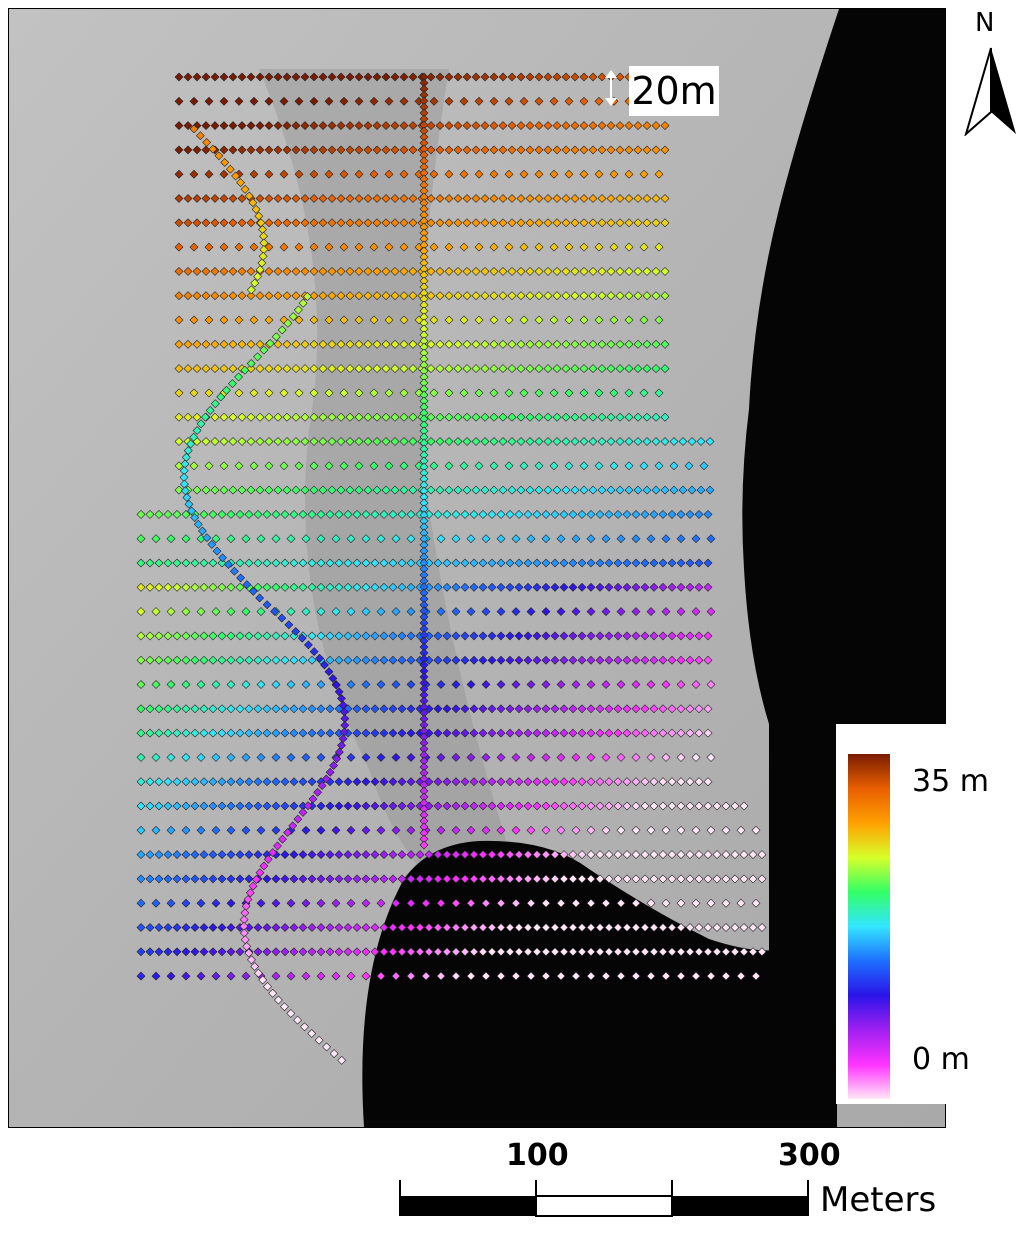 This screenshot has height=1233, width=1024. What do you see at coordinates (843, 366) in the screenshot?
I see `ocean-east` at bounding box center [843, 366].